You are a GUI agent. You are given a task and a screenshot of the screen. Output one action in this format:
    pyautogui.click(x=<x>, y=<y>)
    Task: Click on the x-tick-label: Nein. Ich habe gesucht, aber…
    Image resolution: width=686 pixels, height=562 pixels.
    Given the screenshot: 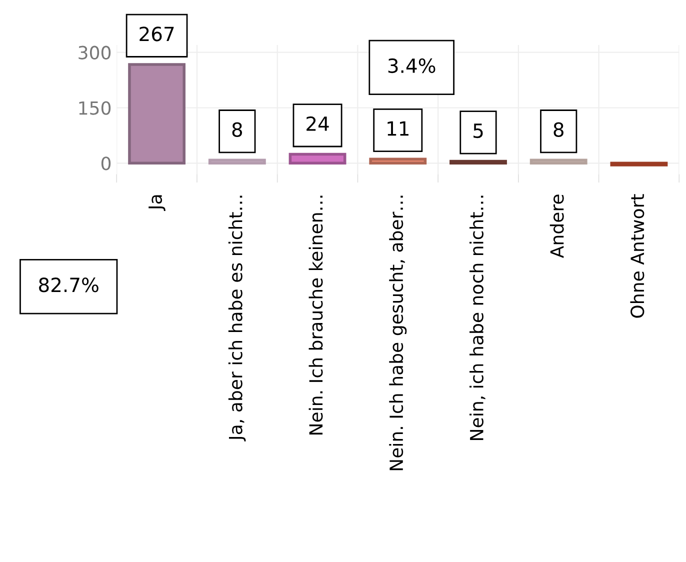 What is the action you would take?
    pyautogui.click(x=398, y=333)
    